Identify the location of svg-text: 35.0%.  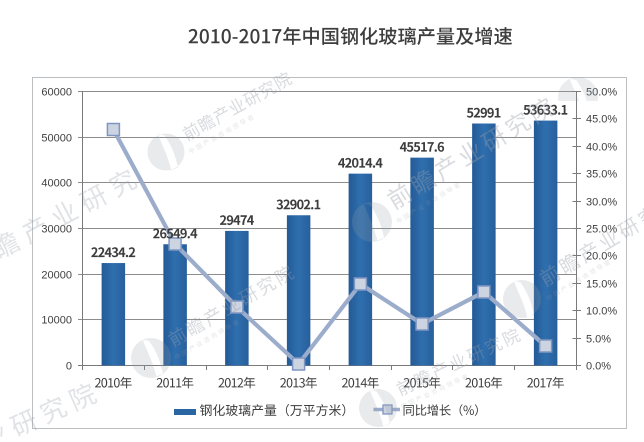
(601, 174).